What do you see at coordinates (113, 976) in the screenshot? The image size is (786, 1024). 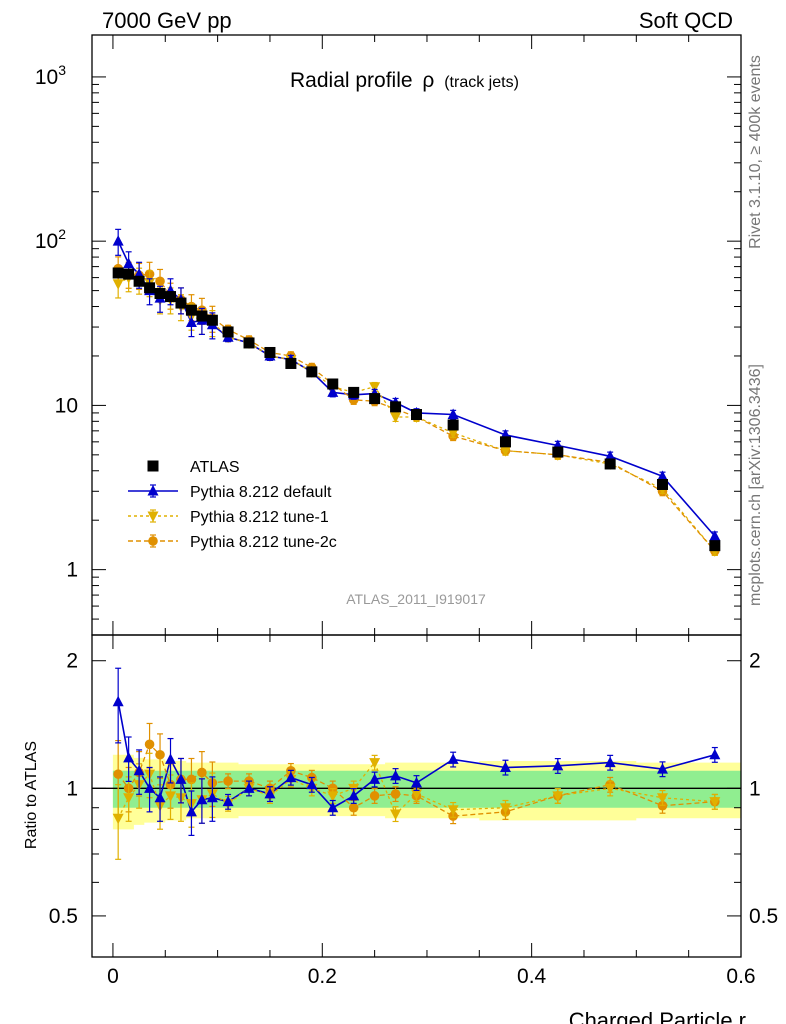 I see `x-tick-label: 0` at bounding box center [113, 976].